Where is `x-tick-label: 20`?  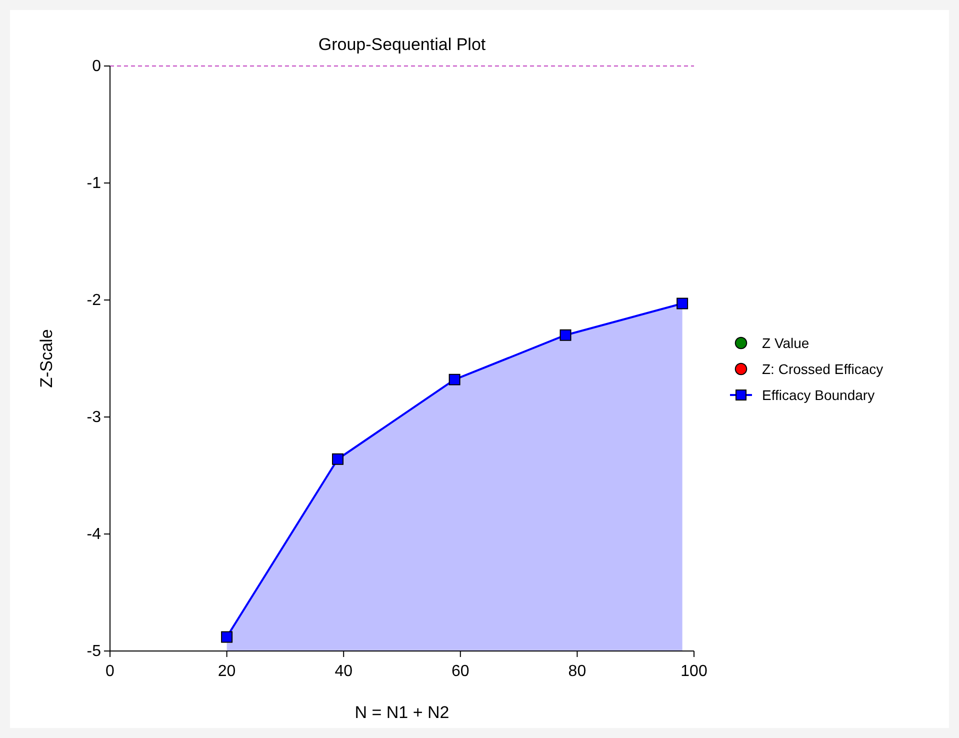
x-tick-label: 20 is located at coordinates (227, 671).